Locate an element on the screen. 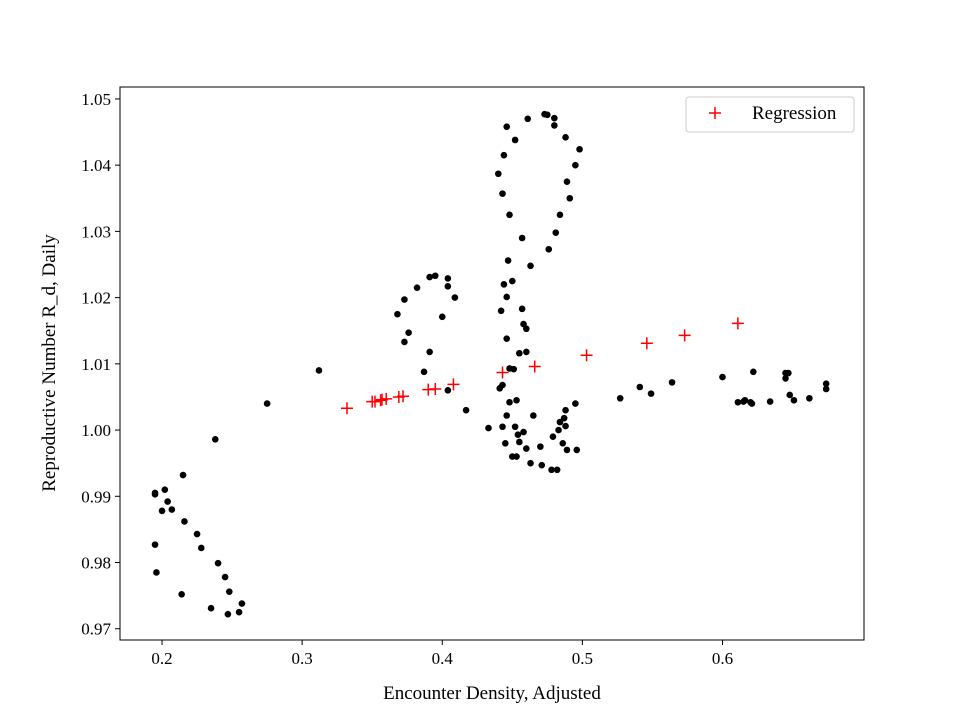  y-axis-label: Reproductive Number R_d, Daily is located at coordinates (49, 363).